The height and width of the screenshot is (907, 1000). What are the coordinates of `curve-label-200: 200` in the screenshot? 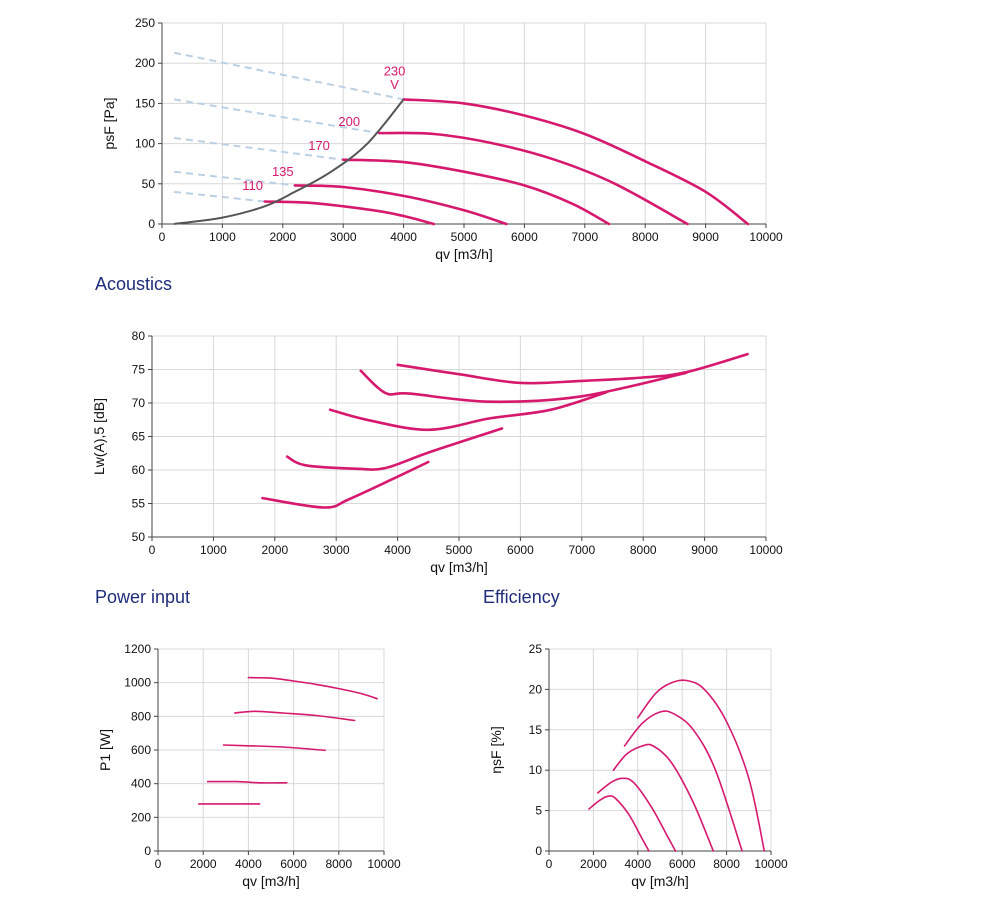 It's located at (349, 121).